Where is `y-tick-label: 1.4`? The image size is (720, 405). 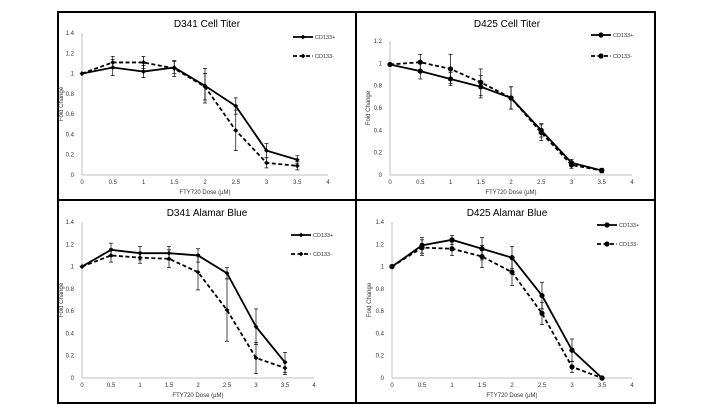
y-tick-label: 1.4 is located at coordinates (70, 34).